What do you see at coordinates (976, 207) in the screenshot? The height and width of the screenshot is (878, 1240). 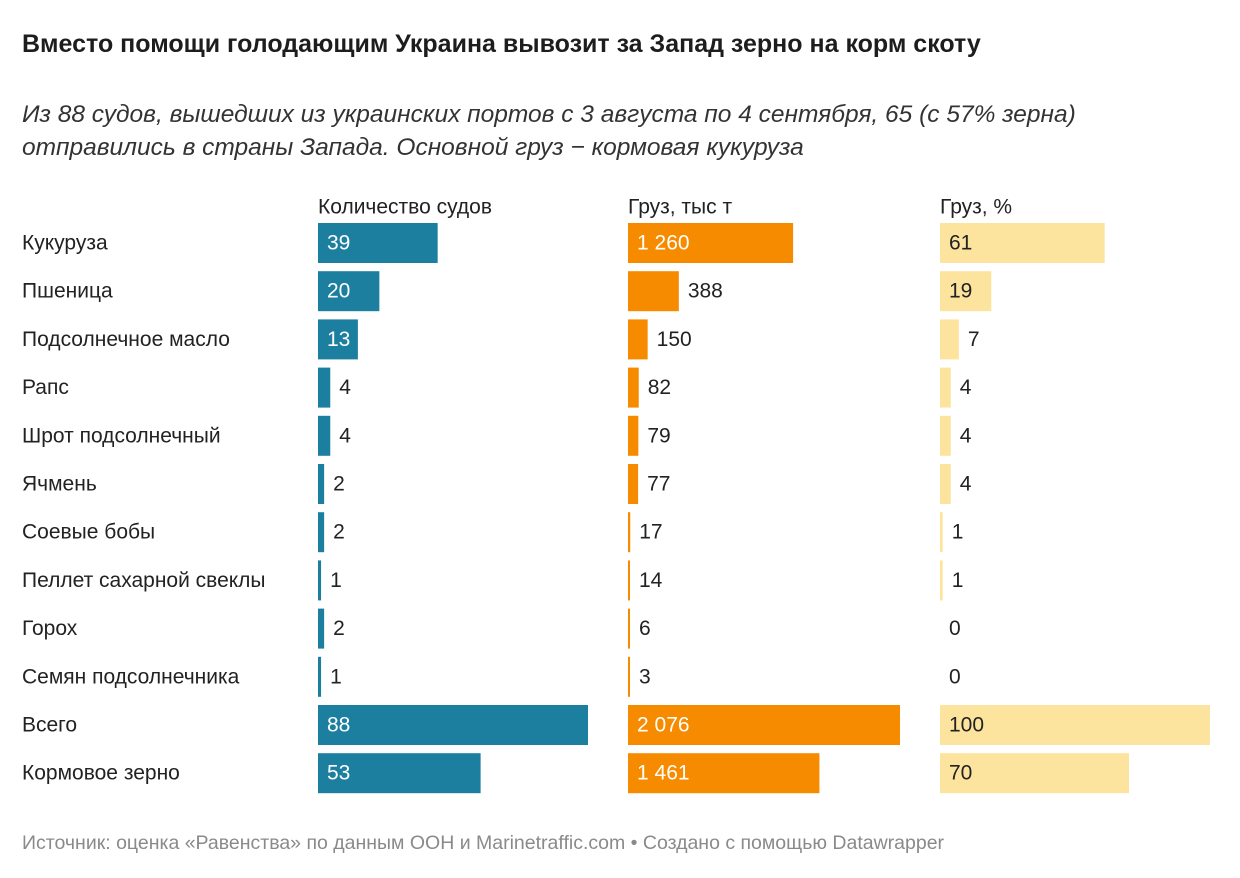 I see `column-header: Груз, %` at bounding box center [976, 207].